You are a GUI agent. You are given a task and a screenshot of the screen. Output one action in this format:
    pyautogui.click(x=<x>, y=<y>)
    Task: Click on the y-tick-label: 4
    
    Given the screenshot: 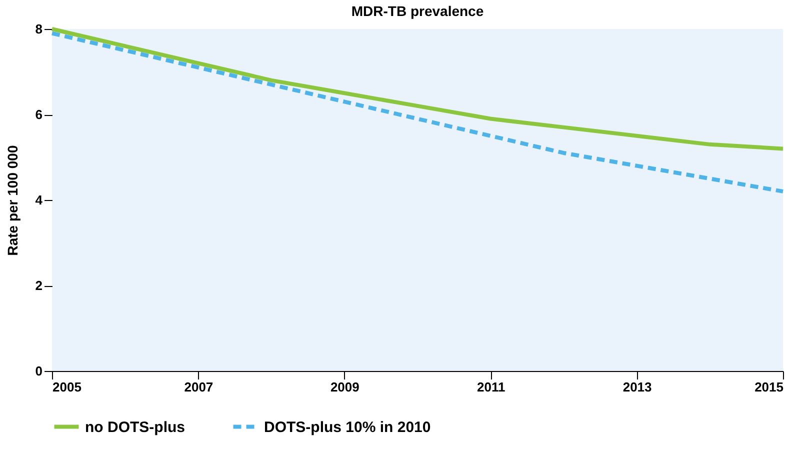 What is the action you would take?
    pyautogui.click(x=39, y=200)
    